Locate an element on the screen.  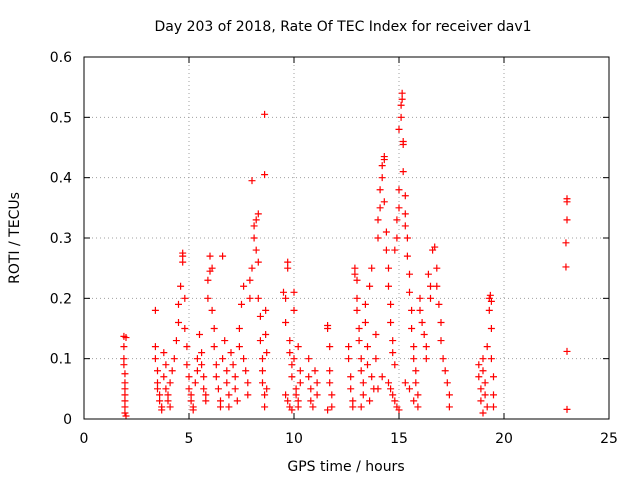
y-tick-label: 0.4 is located at coordinates (61, 179).